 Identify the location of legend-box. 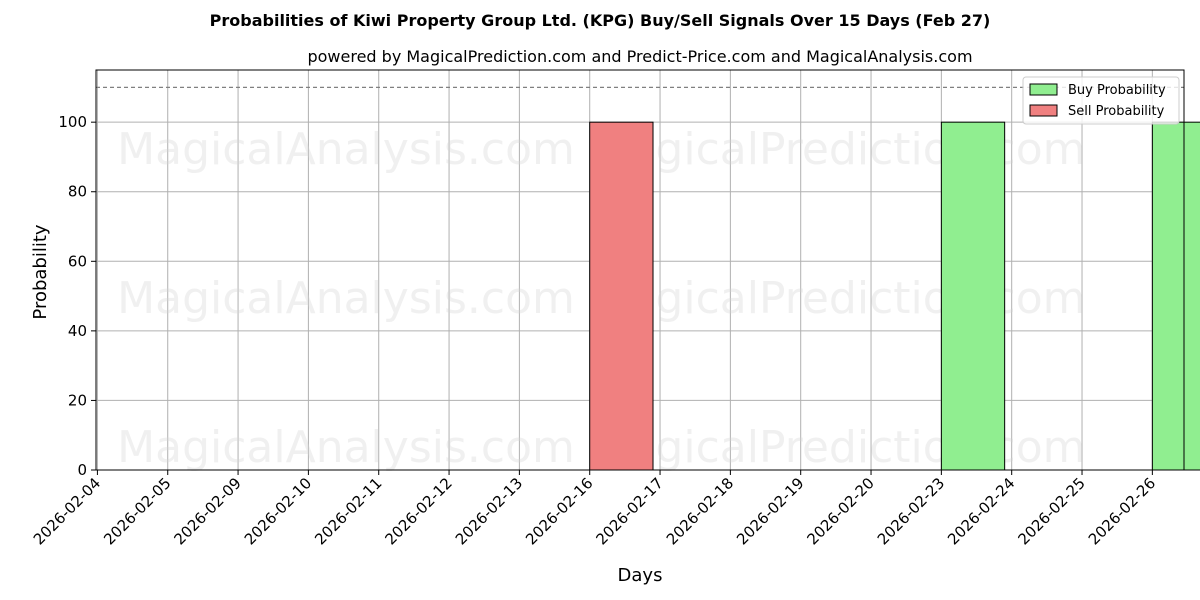
(1101, 100).